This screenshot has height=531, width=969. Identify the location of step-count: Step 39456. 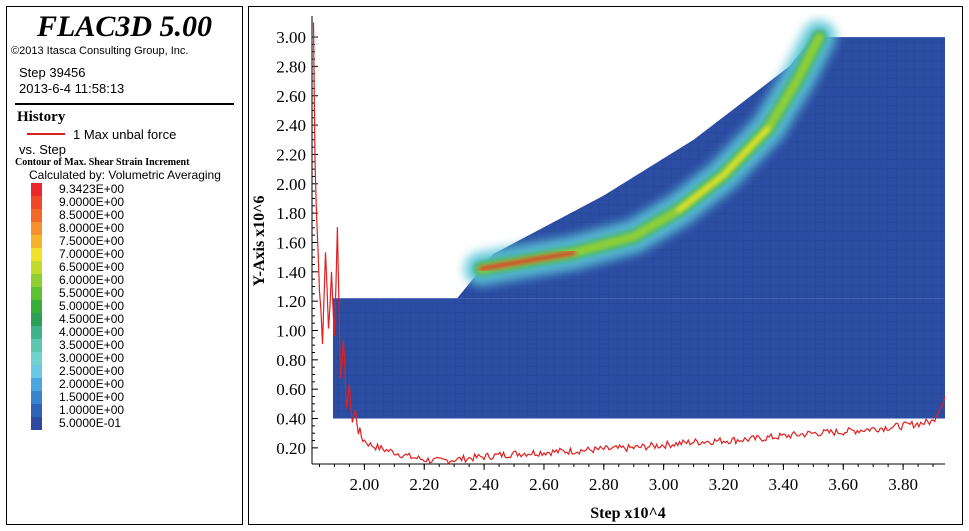
(52, 72).